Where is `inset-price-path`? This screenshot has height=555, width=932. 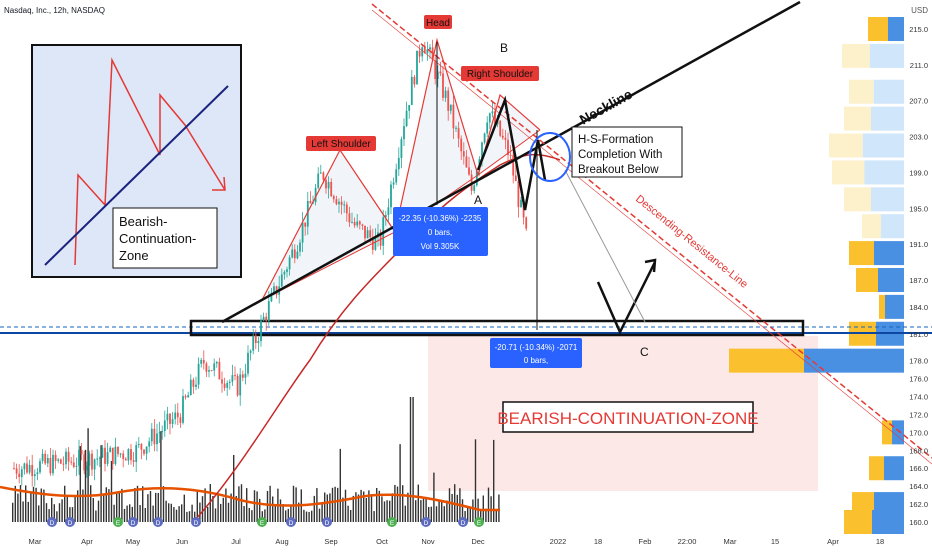 inset-price-path is located at coordinates (150, 161).